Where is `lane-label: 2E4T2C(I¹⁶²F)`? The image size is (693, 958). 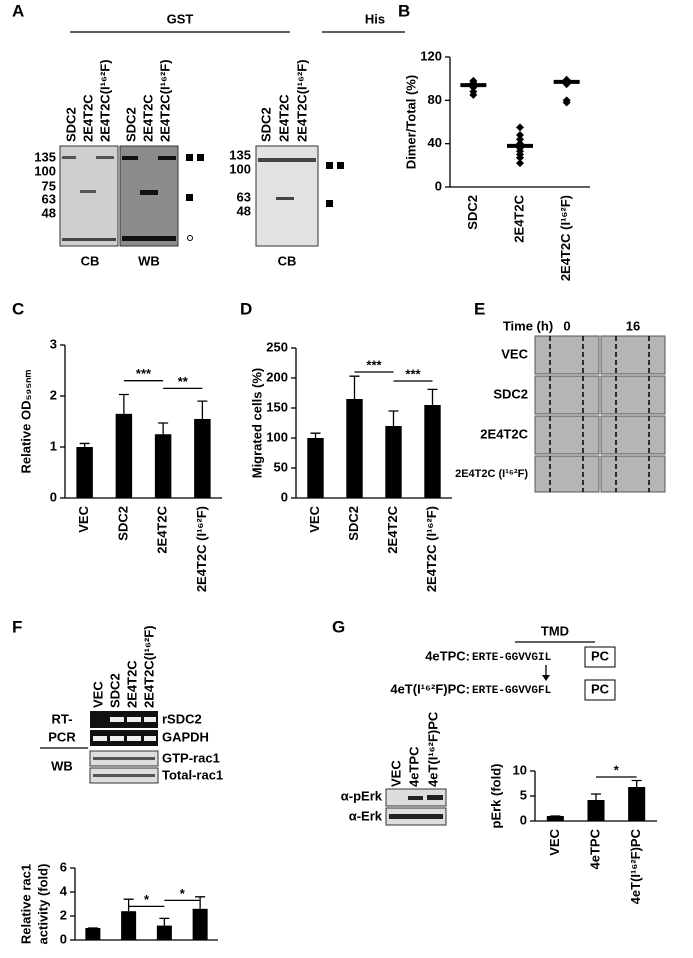 lane-label: 2E4T2C(I¹⁶²F) is located at coordinates (148, 666).